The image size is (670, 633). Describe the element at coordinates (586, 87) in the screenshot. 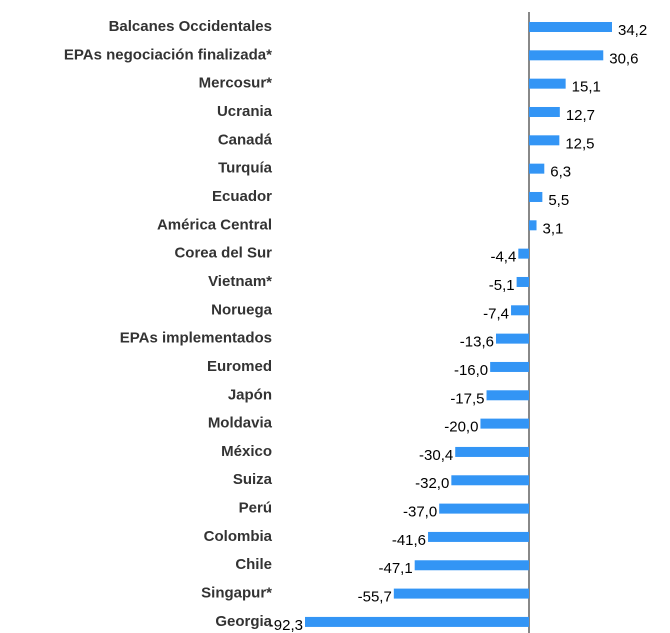

I see `value-label: 15,1` at that location.